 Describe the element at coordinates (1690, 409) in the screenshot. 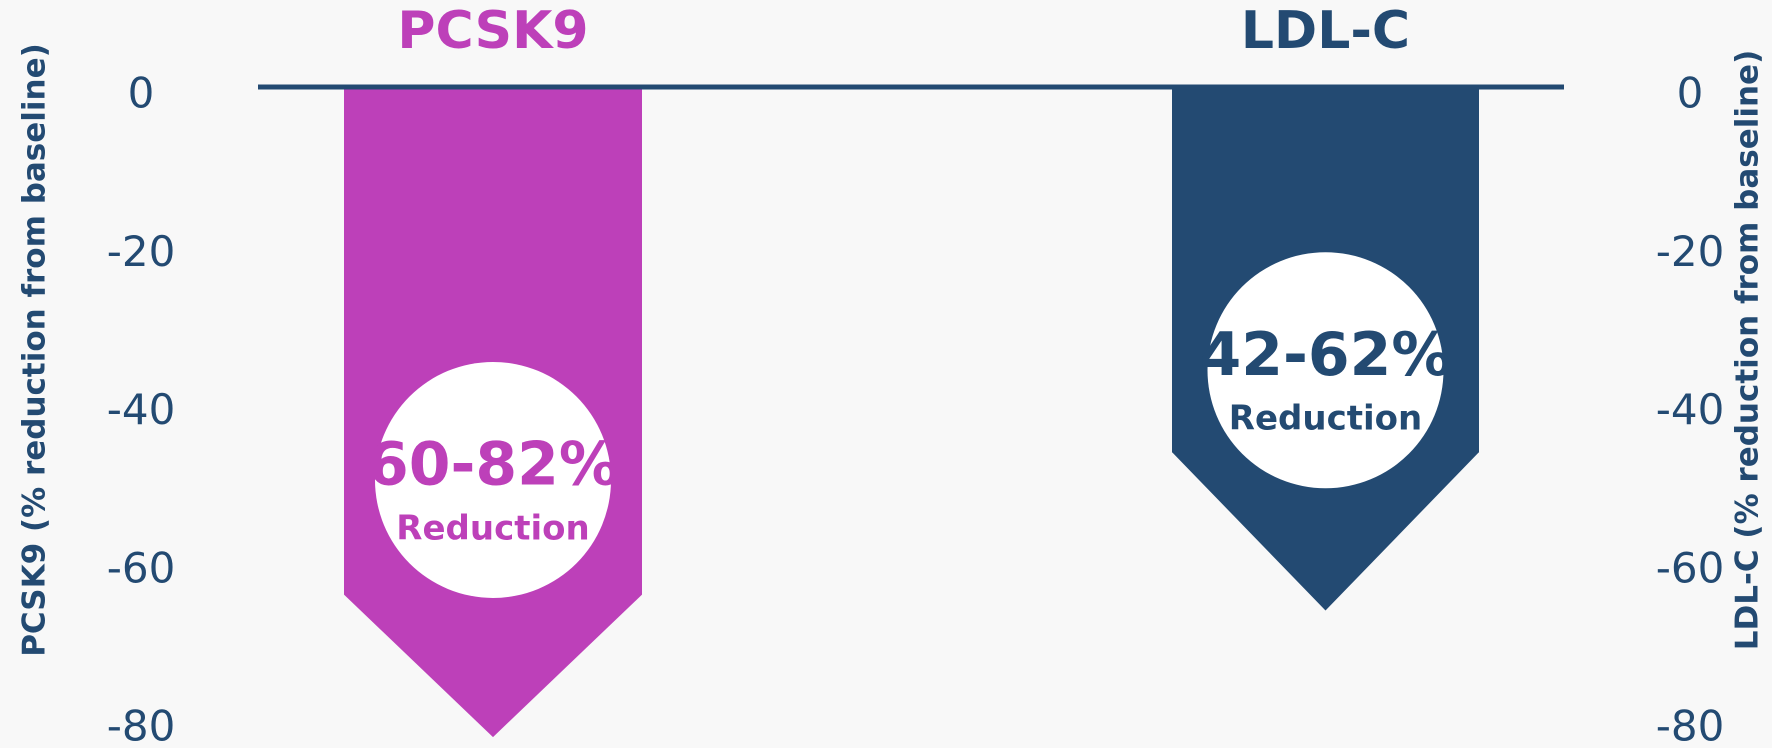

I see `y2-tick-label: -40` at that location.